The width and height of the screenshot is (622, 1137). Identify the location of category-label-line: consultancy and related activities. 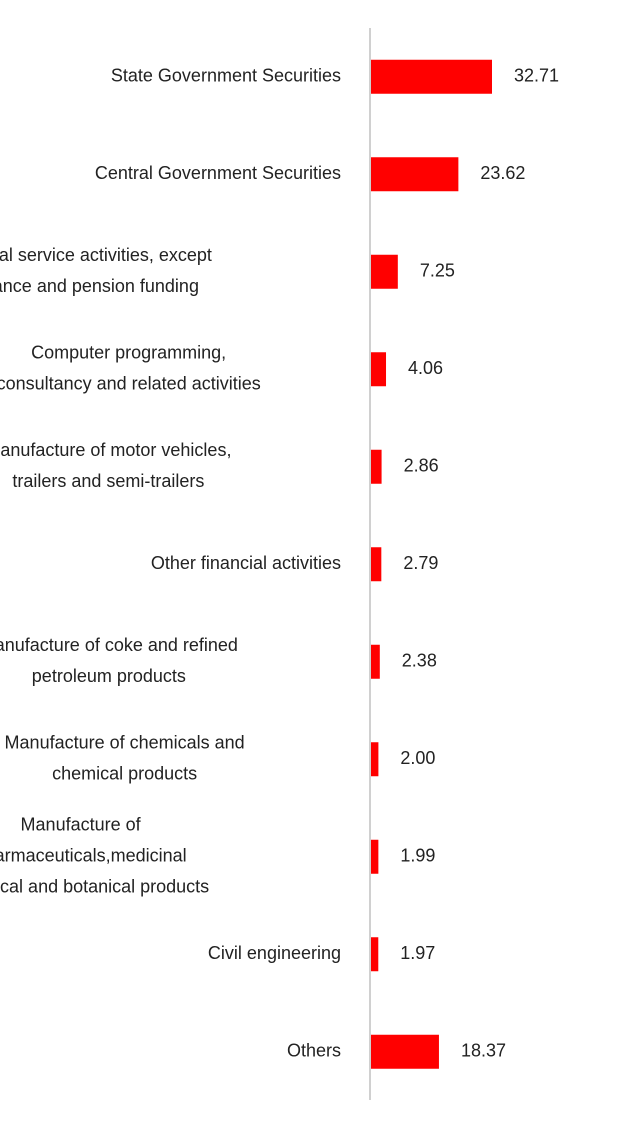
(130, 384).